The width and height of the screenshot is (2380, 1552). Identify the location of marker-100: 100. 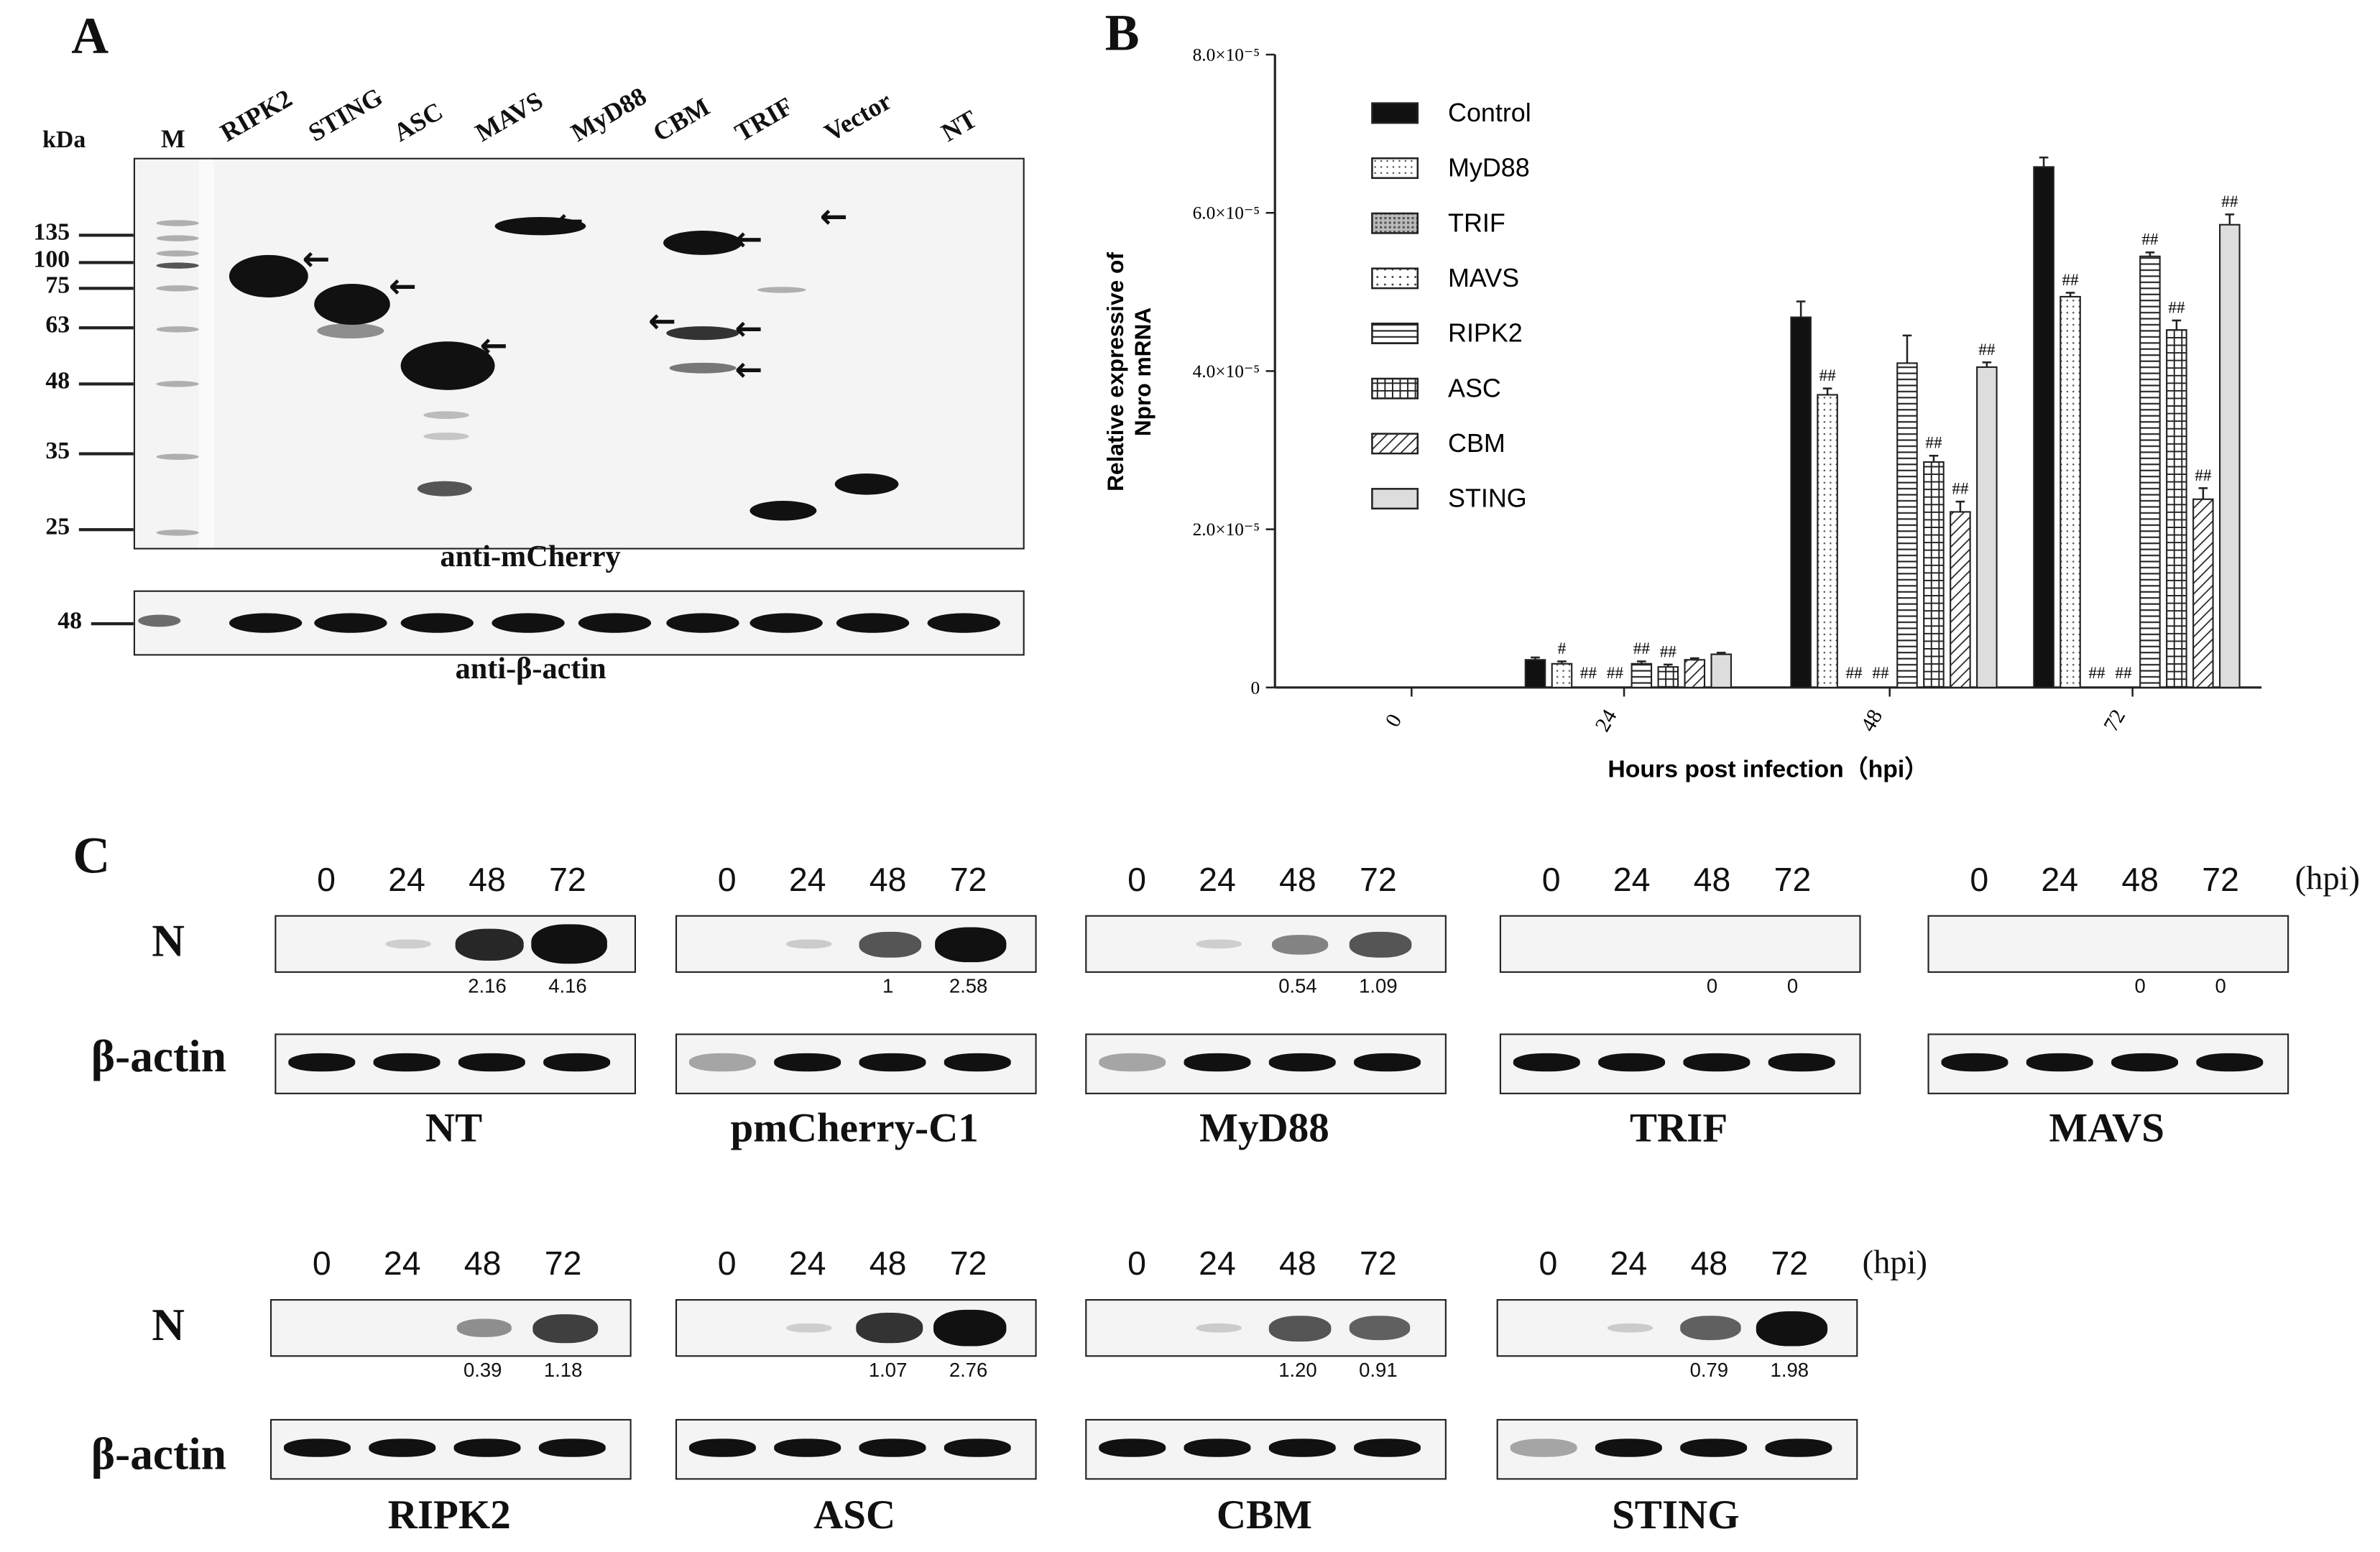
(51, 260).